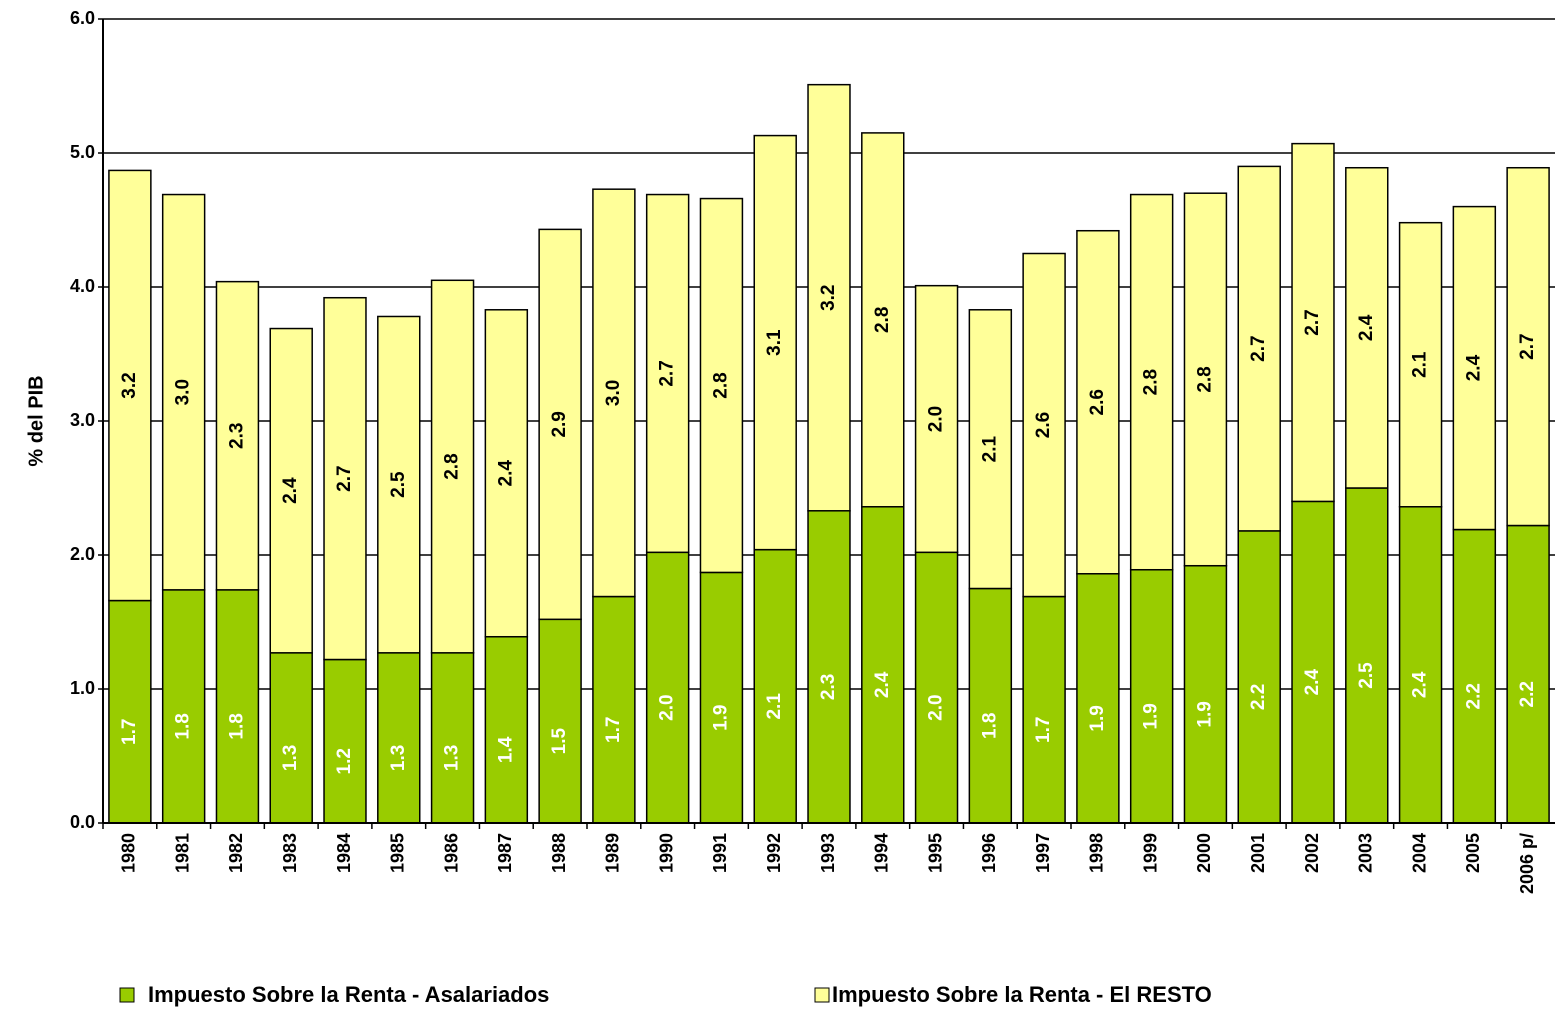  What do you see at coordinates (1527, 863) in the screenshot?
I see `x-tick-label: 2006 p/` at bounding box center [1527, 863].